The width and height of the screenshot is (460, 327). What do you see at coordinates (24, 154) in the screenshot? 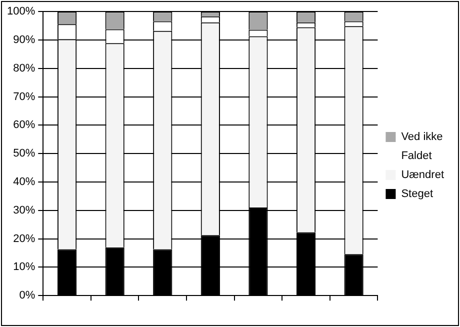
I see `y-tick-label: 50%` at bounding box center [24, 154].